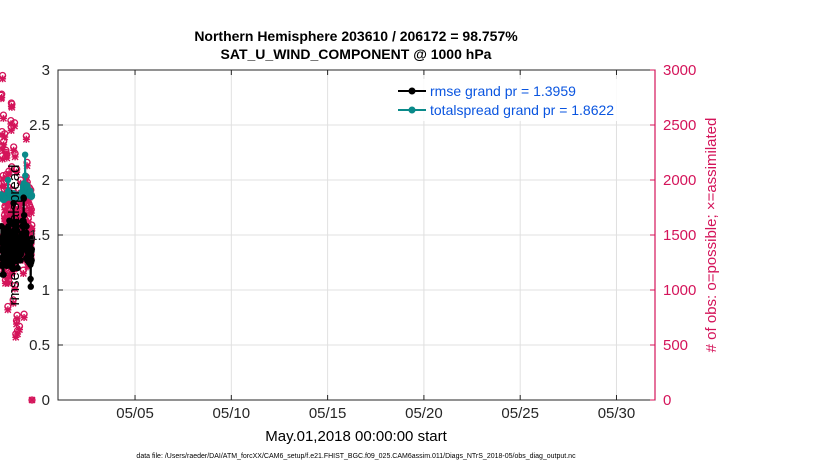 This screenshot has height=470, width=830. What do you see at coordinates (424, 413) in the screenshot?
I see `x-tick-label: 05/20` at bounding box center [424, 413].